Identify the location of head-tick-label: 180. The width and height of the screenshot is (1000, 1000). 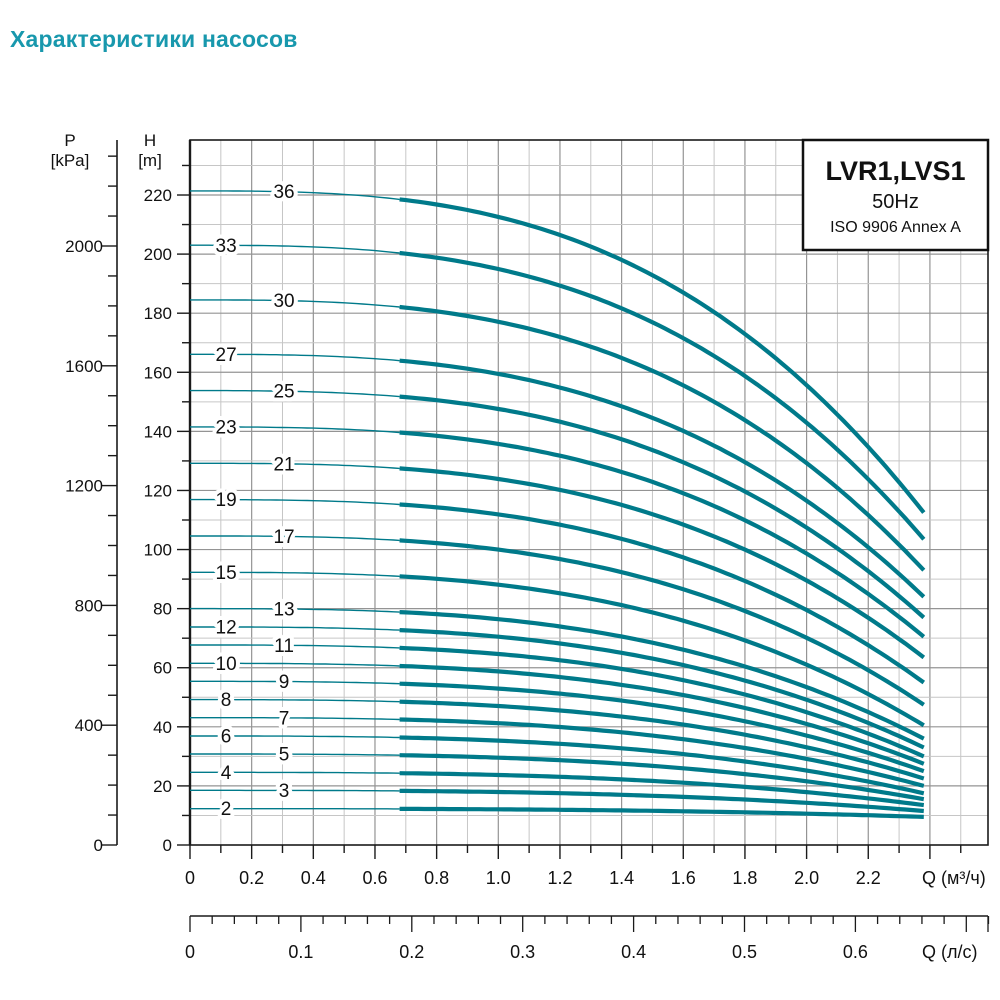
(158, 313).